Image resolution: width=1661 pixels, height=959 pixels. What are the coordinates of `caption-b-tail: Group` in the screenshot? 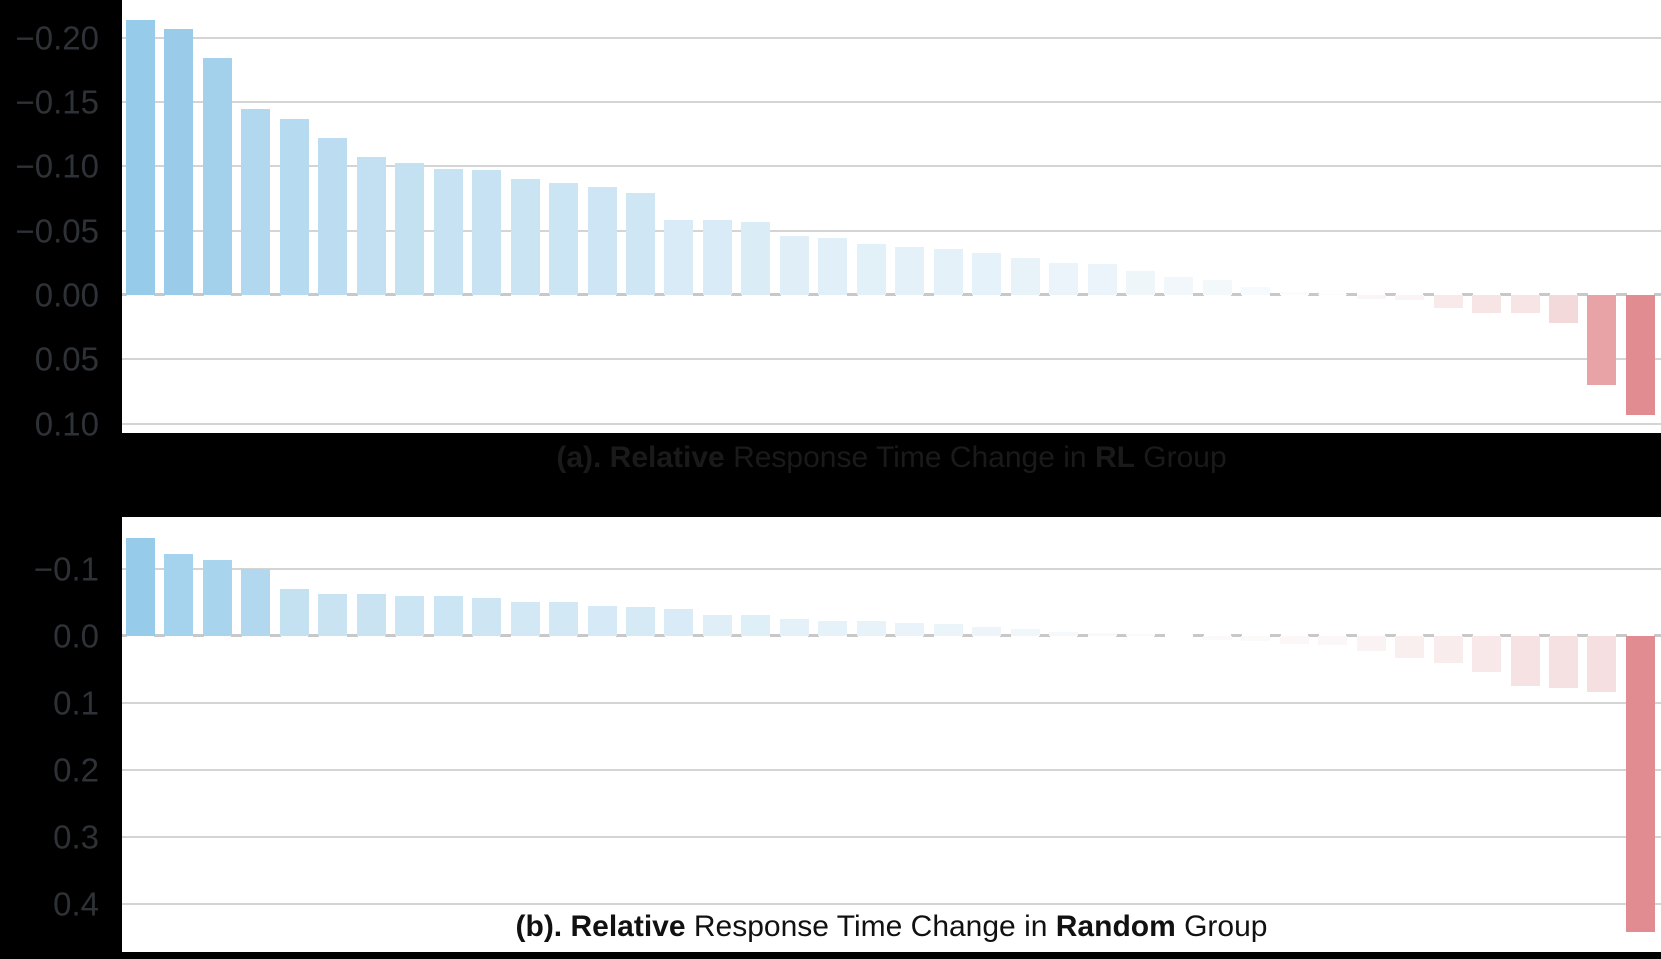 It's located at (1221, 926).